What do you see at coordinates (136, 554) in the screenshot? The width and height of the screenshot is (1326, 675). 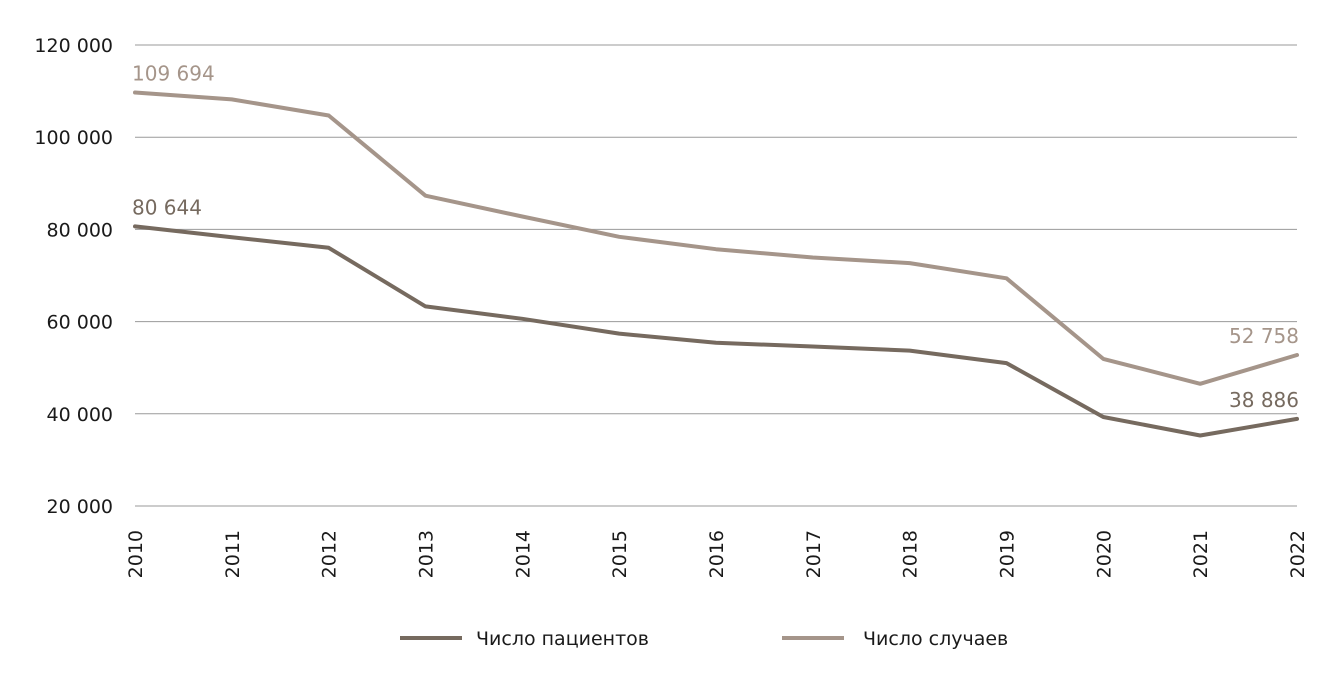 I see `x-tick-label: 2010` at bounding box center [136, 554].